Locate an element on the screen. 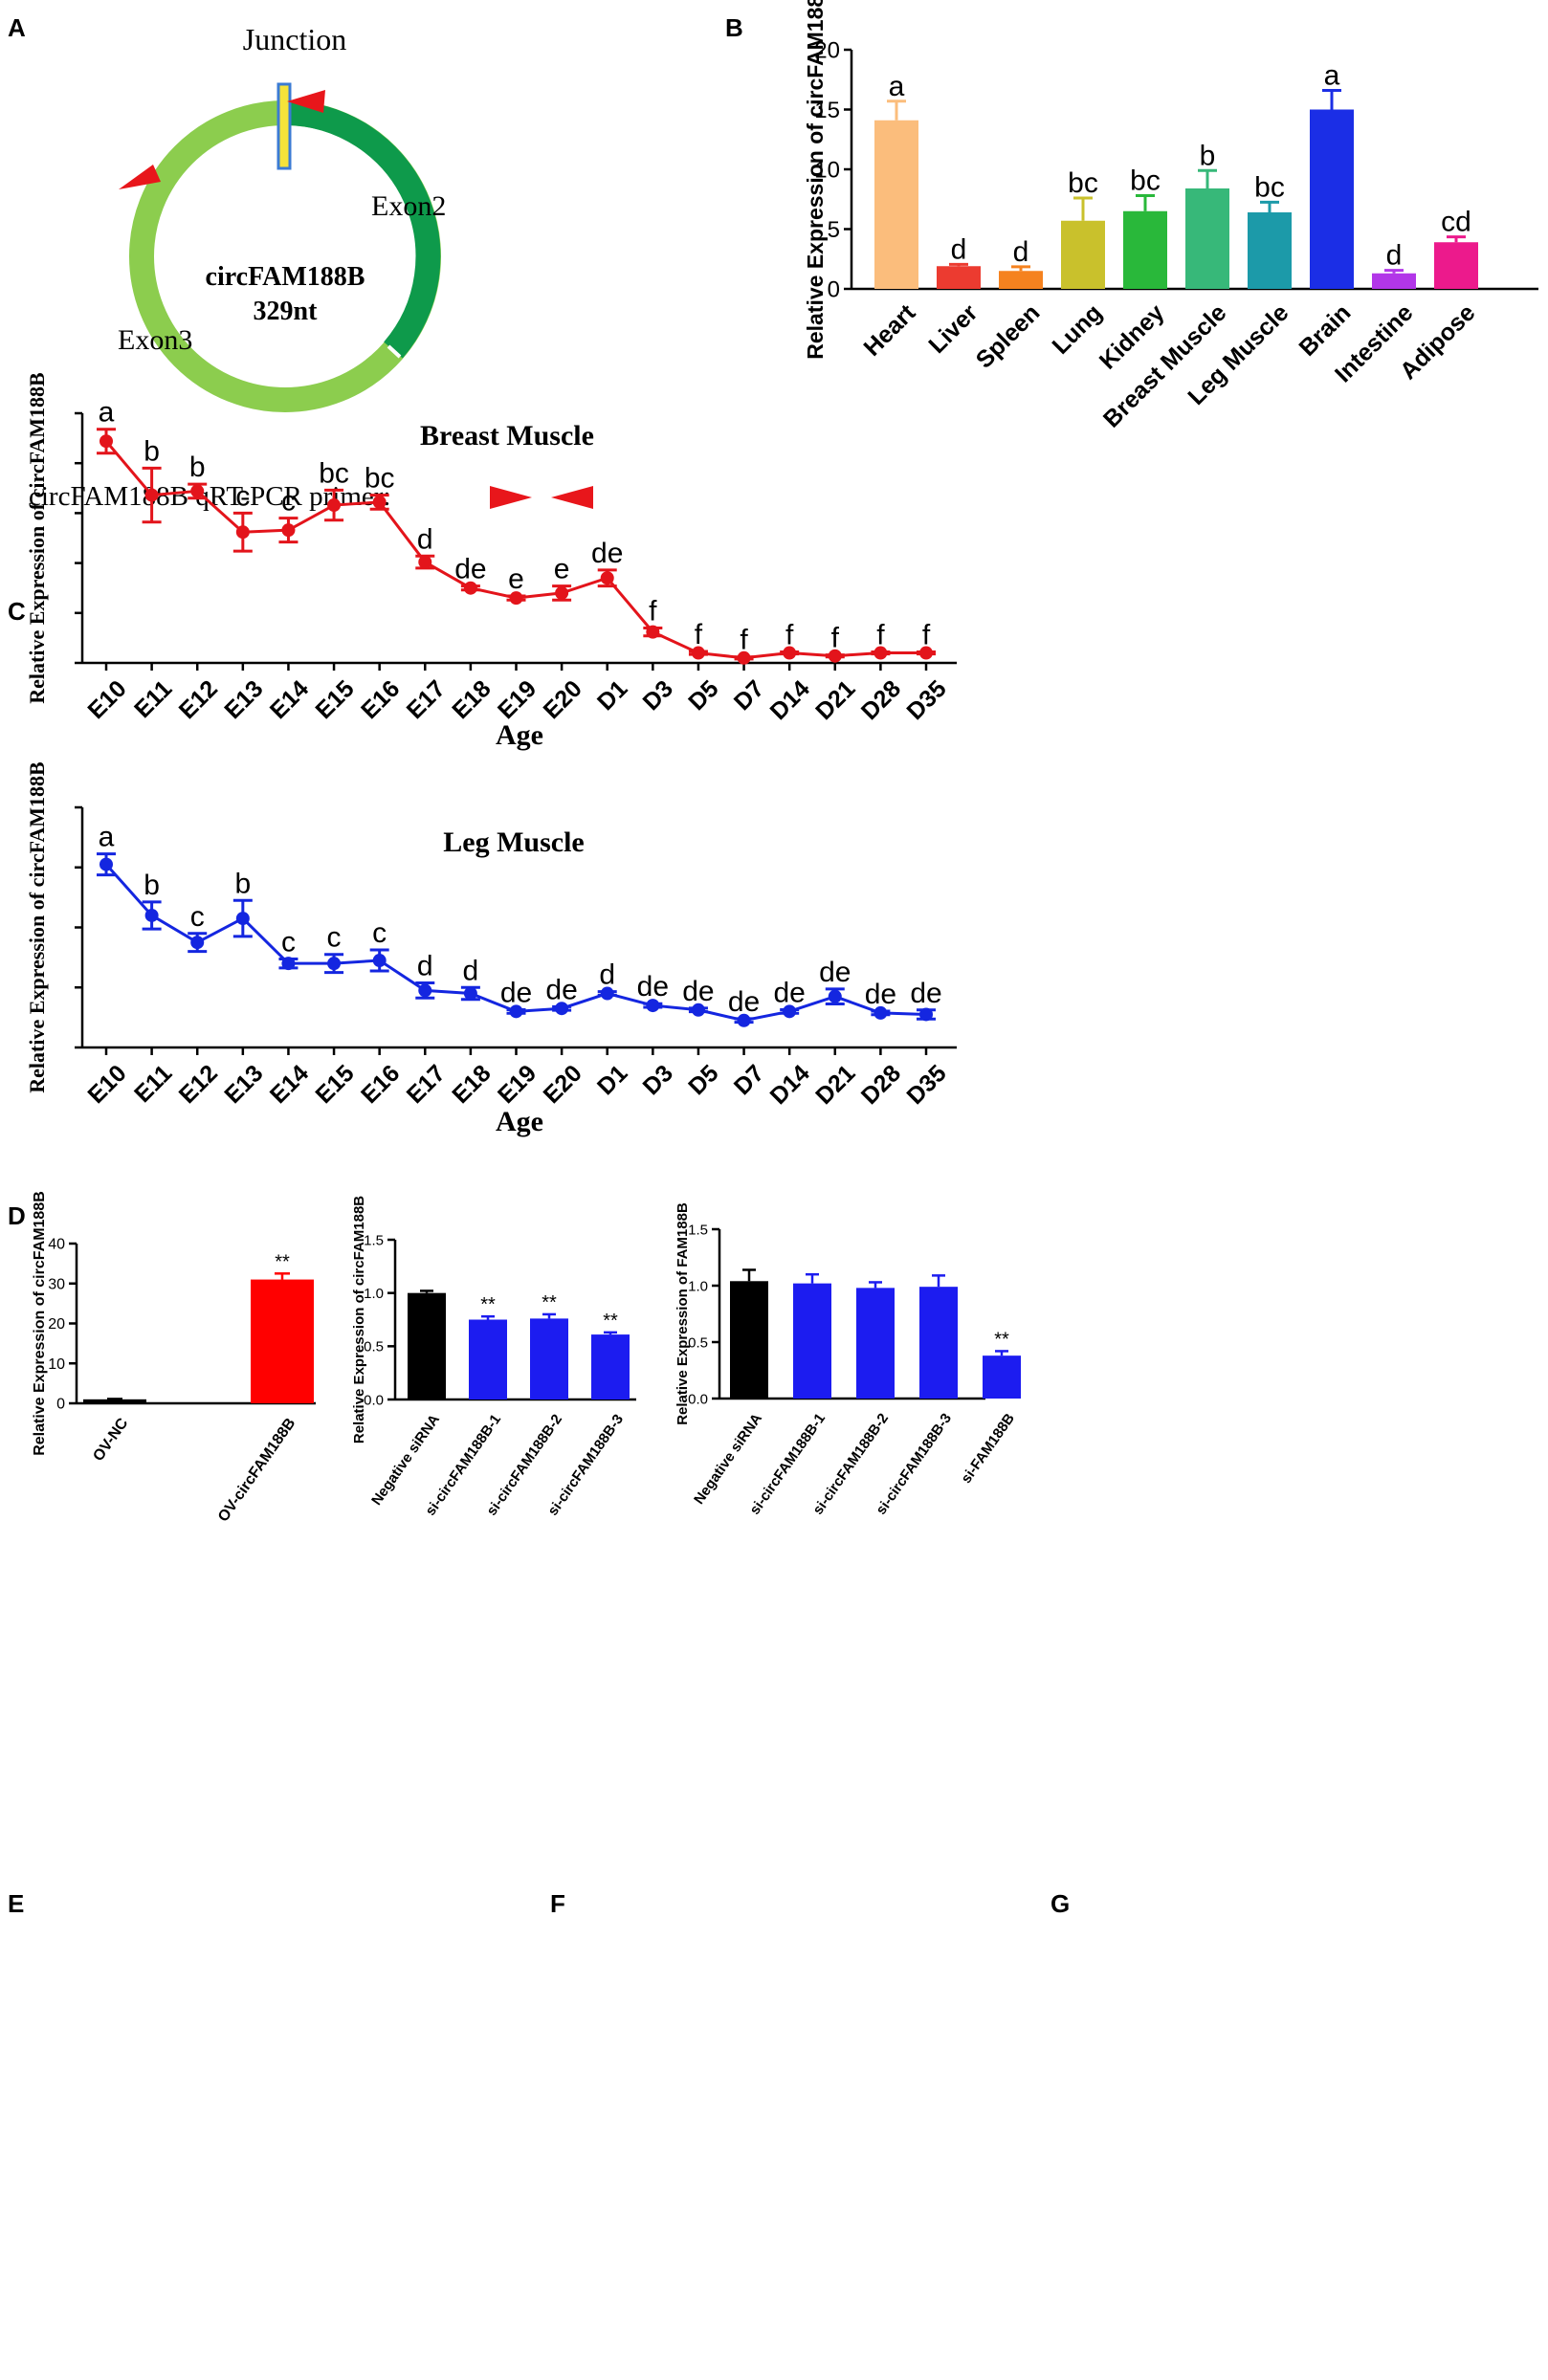  y-tick-label: 6 is located at coordinates (66, 2).